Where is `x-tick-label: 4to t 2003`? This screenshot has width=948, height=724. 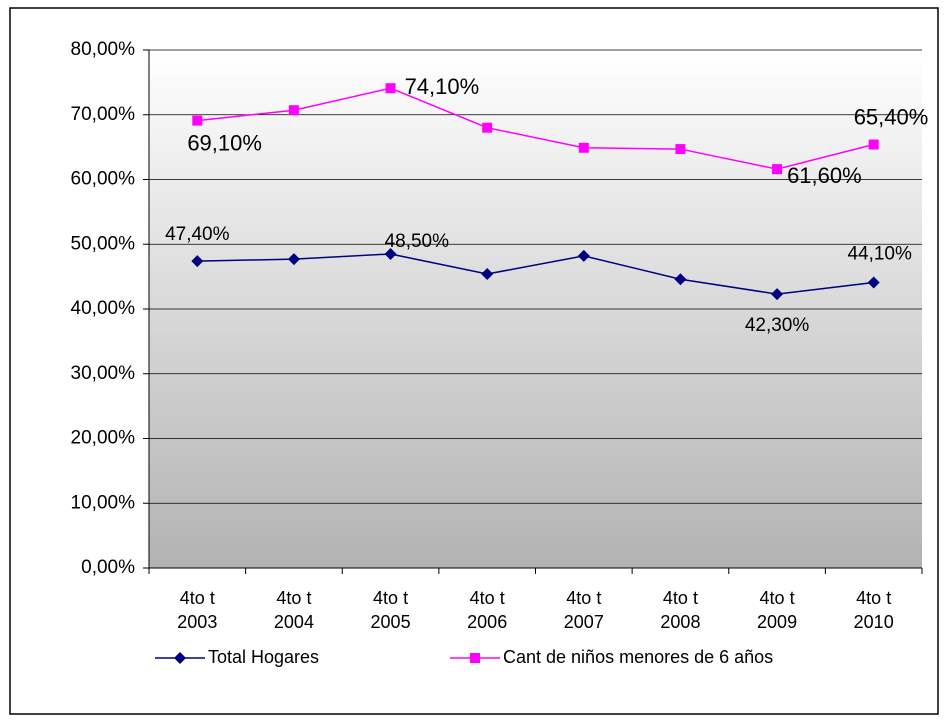 x-tick-label: 4to t 2003 is located at coordinates (197, 610).